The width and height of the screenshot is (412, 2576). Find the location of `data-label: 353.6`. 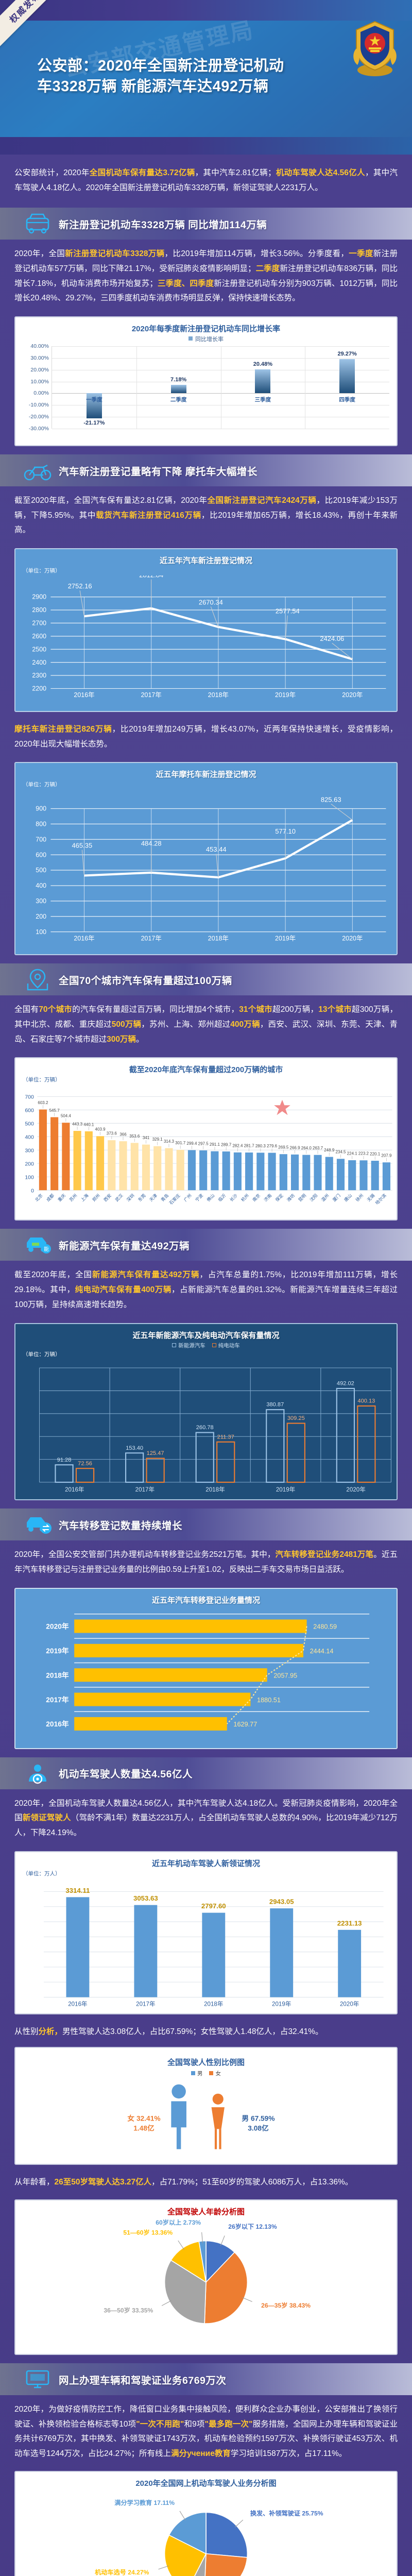

data-label: 353.6 is located at coordinates (135, 1136).